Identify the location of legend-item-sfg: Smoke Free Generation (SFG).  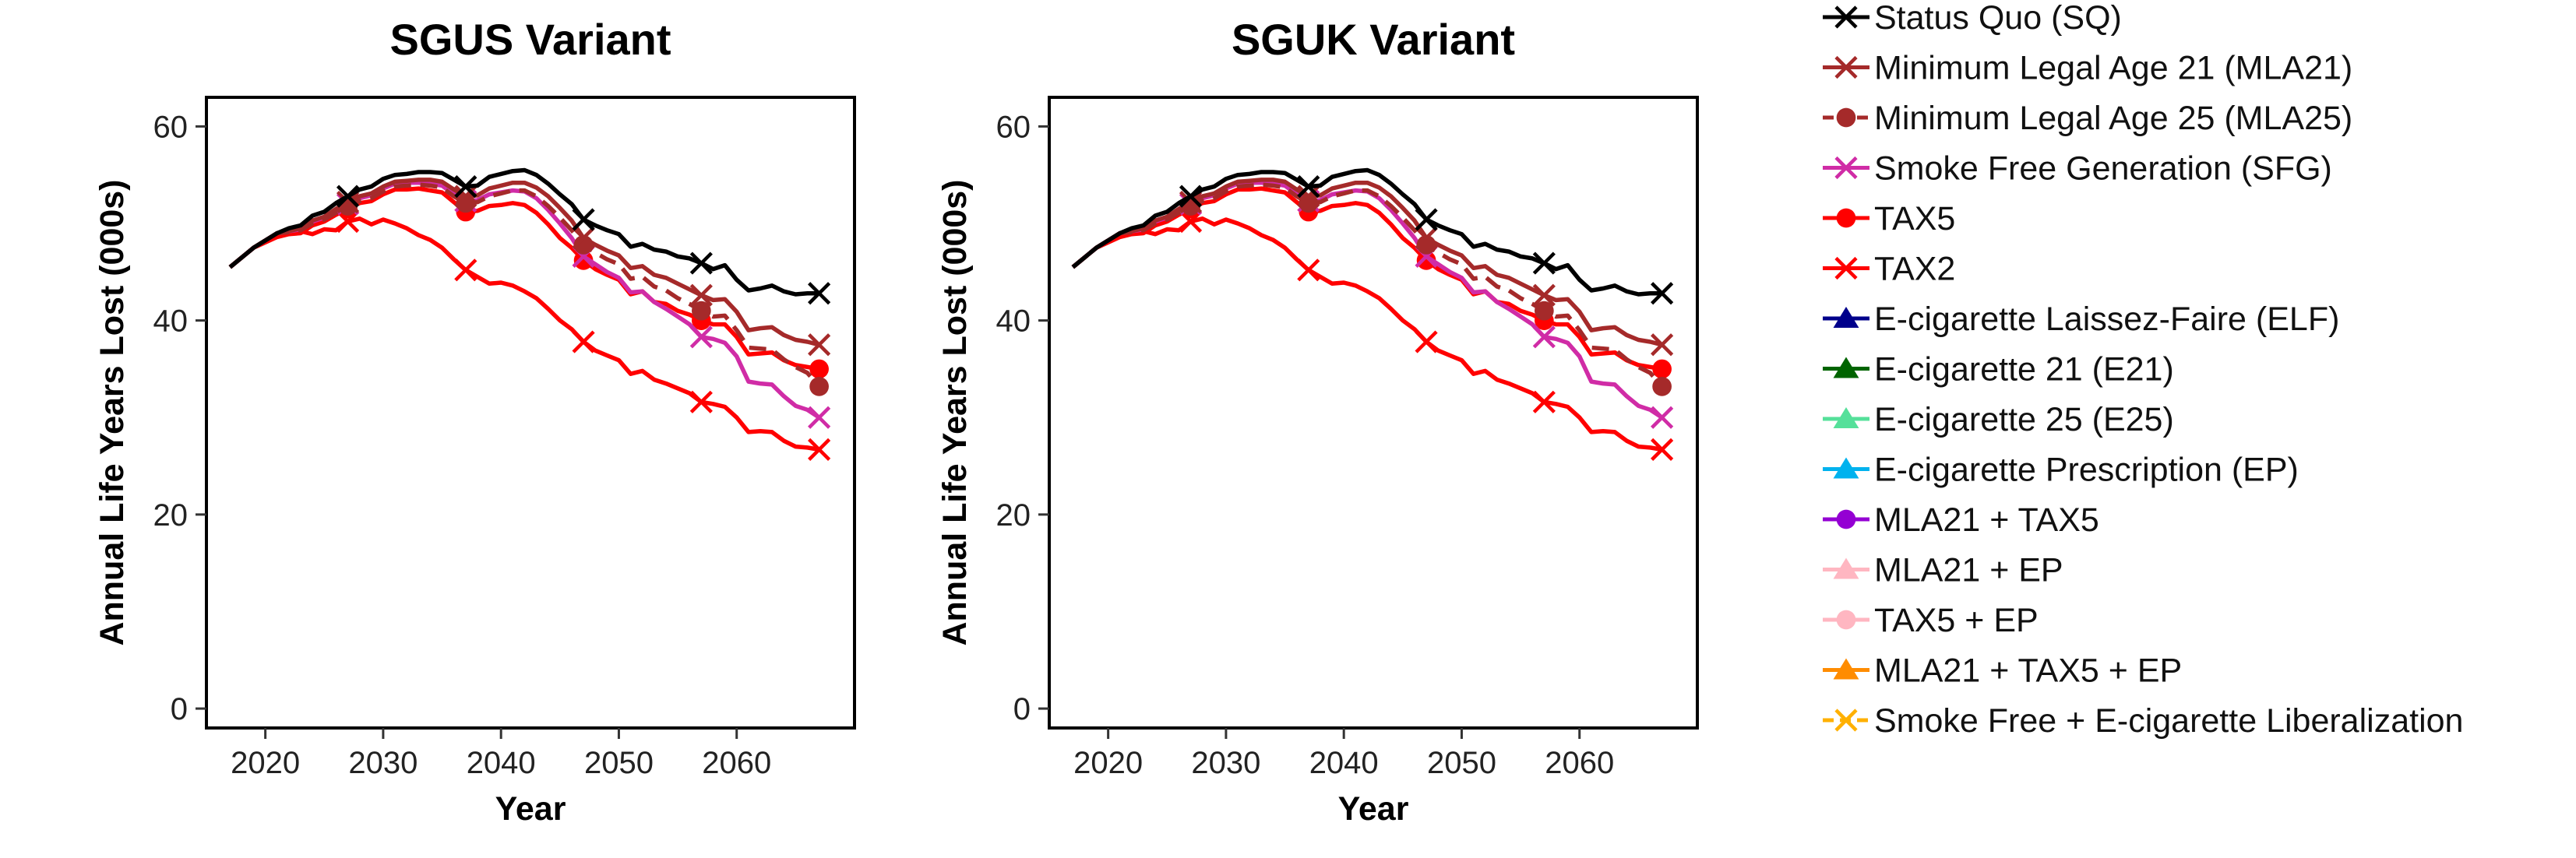
(2077, 169).